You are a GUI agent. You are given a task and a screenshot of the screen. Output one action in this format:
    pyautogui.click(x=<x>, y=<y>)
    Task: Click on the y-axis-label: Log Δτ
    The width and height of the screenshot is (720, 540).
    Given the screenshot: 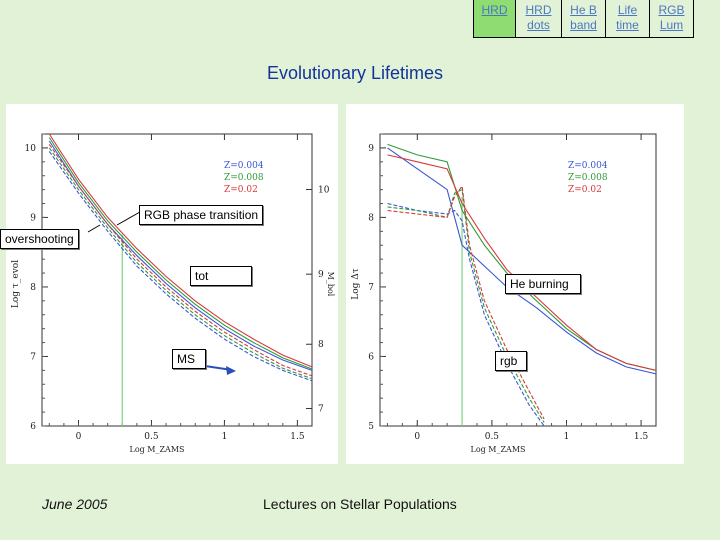 What is the action you would take?
    pyautogui.click(x=356, y=284)
    